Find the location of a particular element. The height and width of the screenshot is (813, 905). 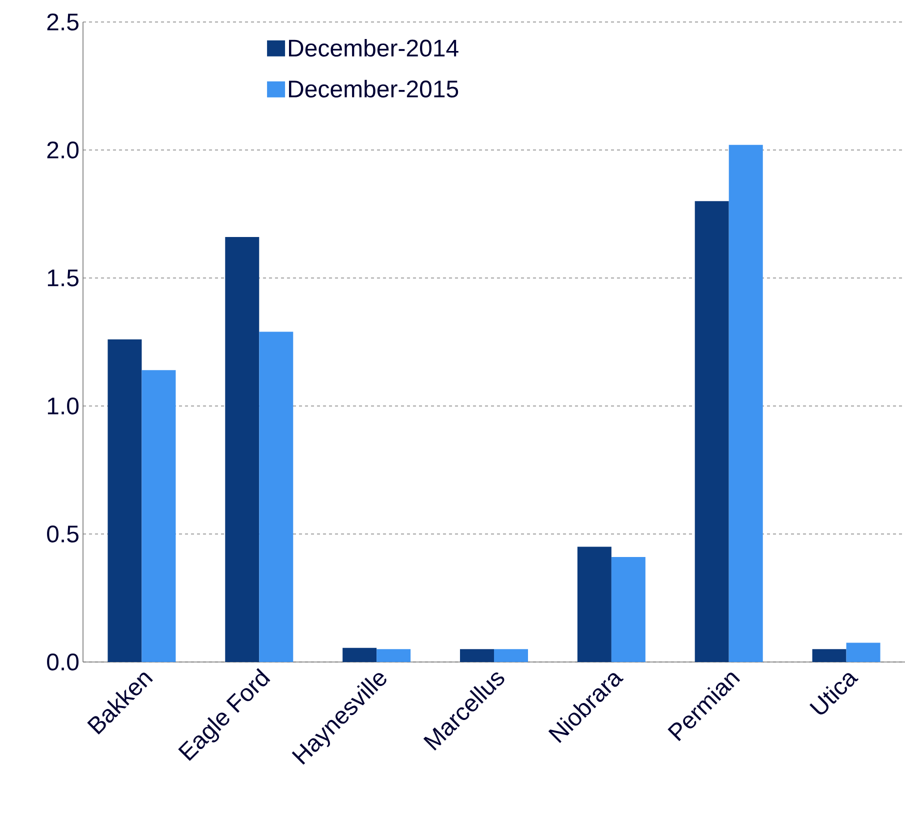

y-tick-label: 0.5 is located at coordinates (62, 534).